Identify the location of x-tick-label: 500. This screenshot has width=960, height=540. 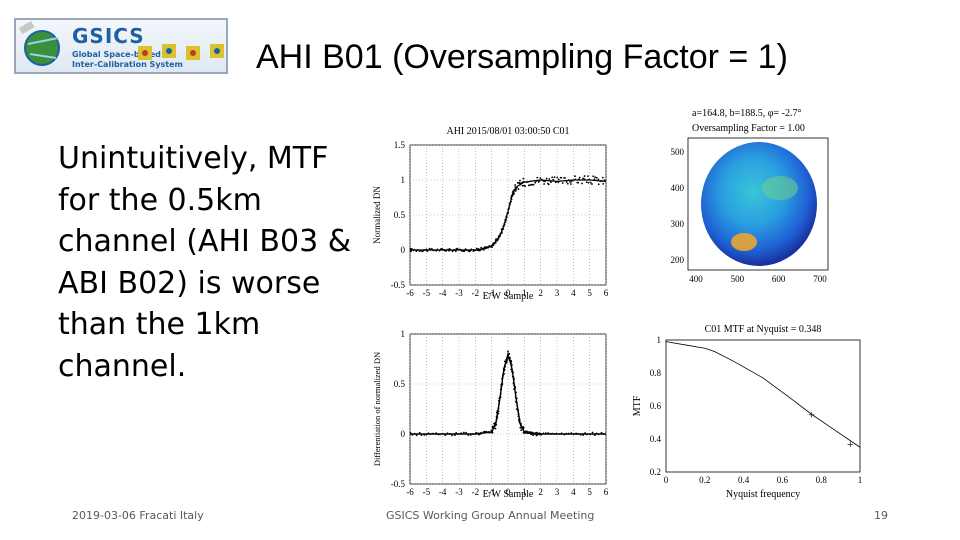
(738, 279).